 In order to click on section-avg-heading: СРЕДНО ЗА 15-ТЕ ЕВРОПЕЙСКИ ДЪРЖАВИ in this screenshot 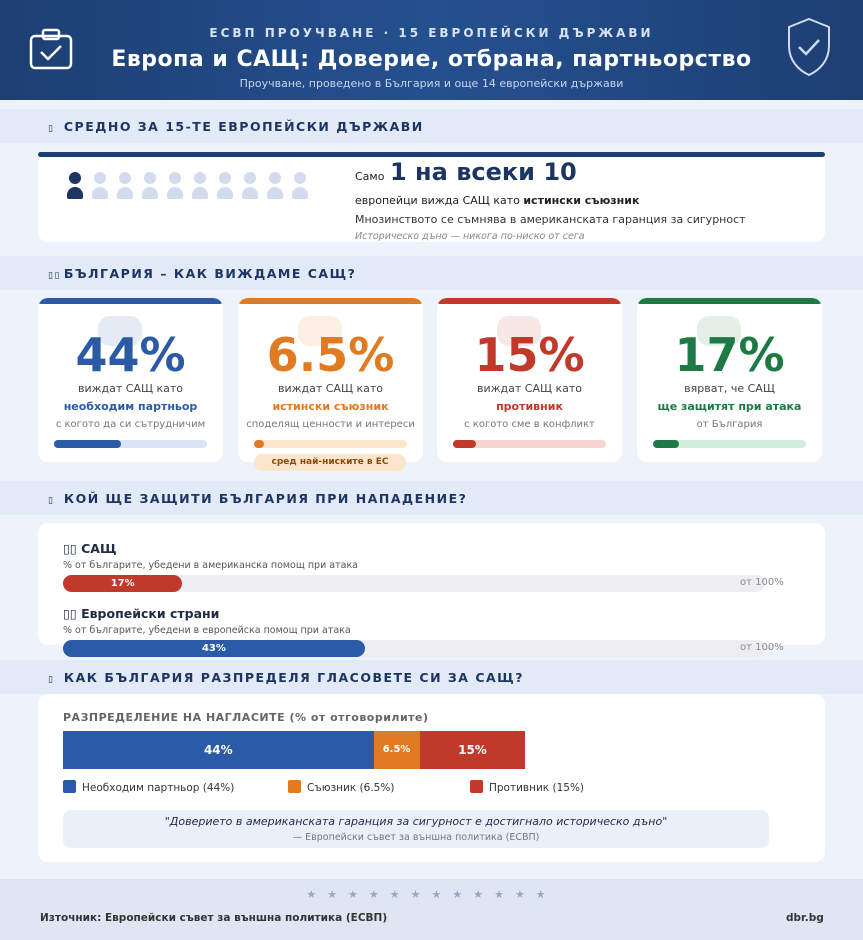, I will do `click(243, 126)`.